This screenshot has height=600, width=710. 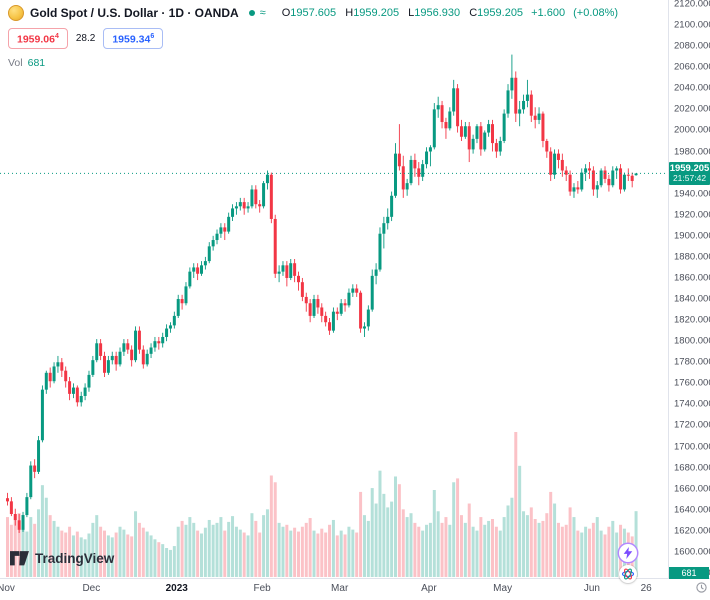 I want to click on high-label: H, so click(x=349, y=13).